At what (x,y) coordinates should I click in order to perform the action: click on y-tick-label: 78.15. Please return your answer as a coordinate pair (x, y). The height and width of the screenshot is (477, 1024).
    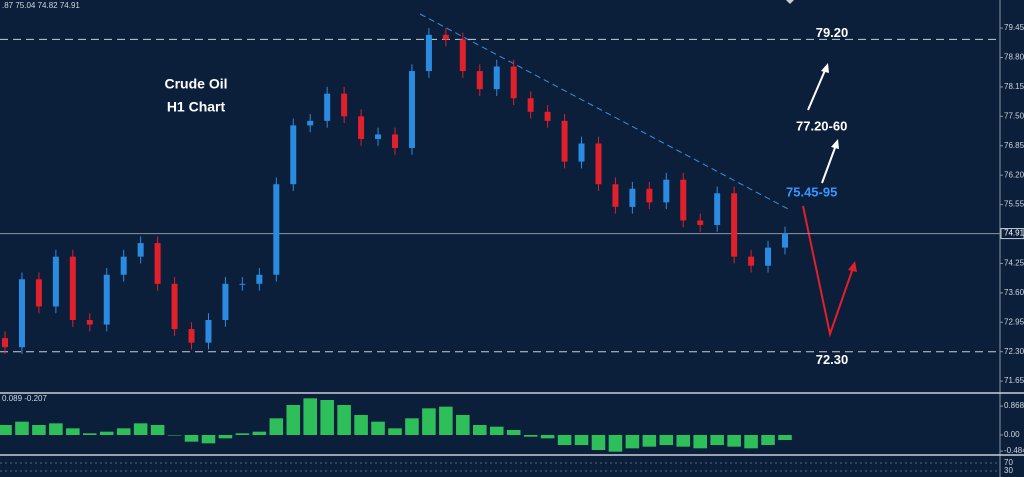
    Looking at the image, I should click on (1014, 86).